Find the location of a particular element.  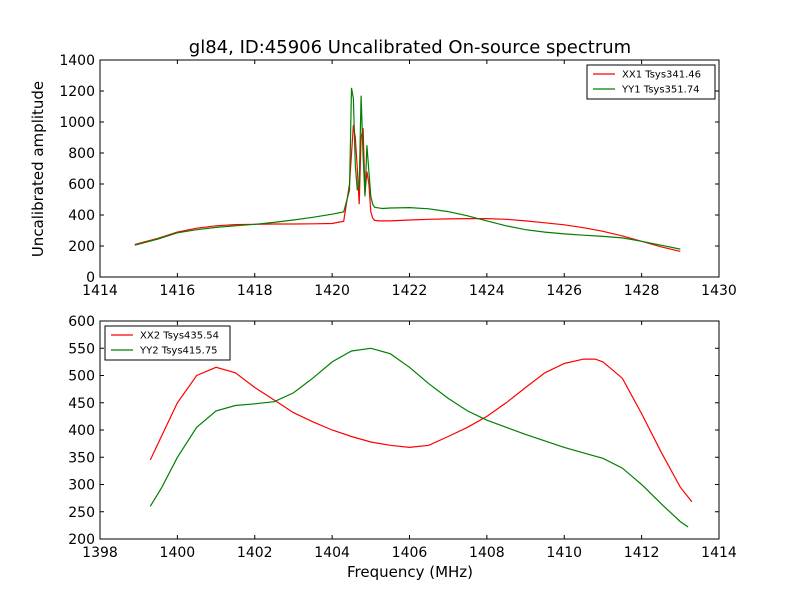

y-tick-label: 800 is located at coordinates (81, 154).